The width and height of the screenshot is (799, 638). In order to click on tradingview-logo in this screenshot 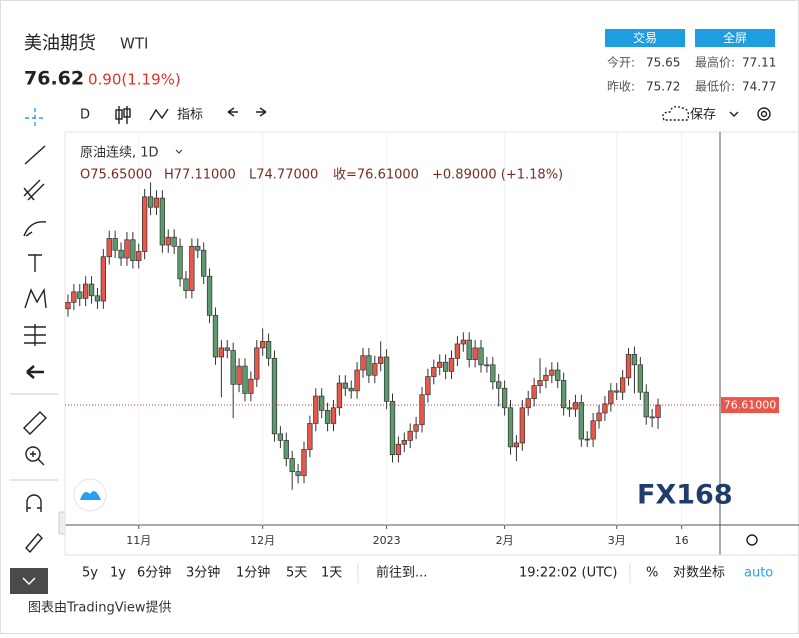, I will do `click(90, 495)`.